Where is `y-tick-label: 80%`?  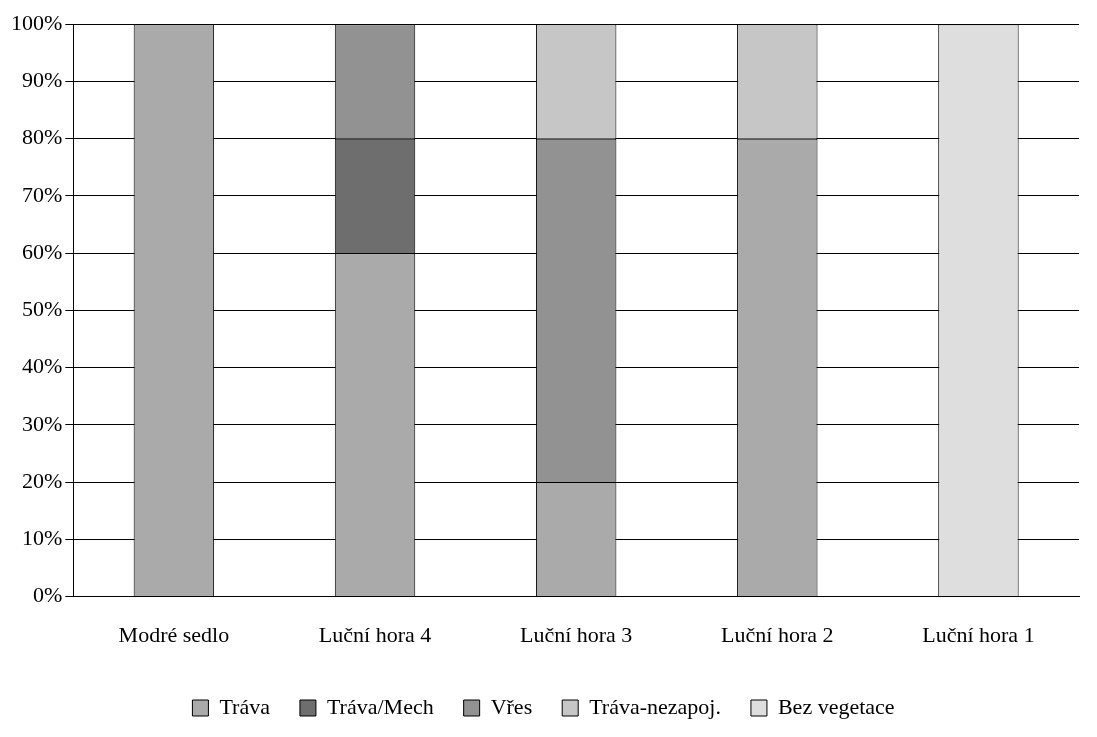 y-tick-label: 80% is located at coordinates (42, 137).